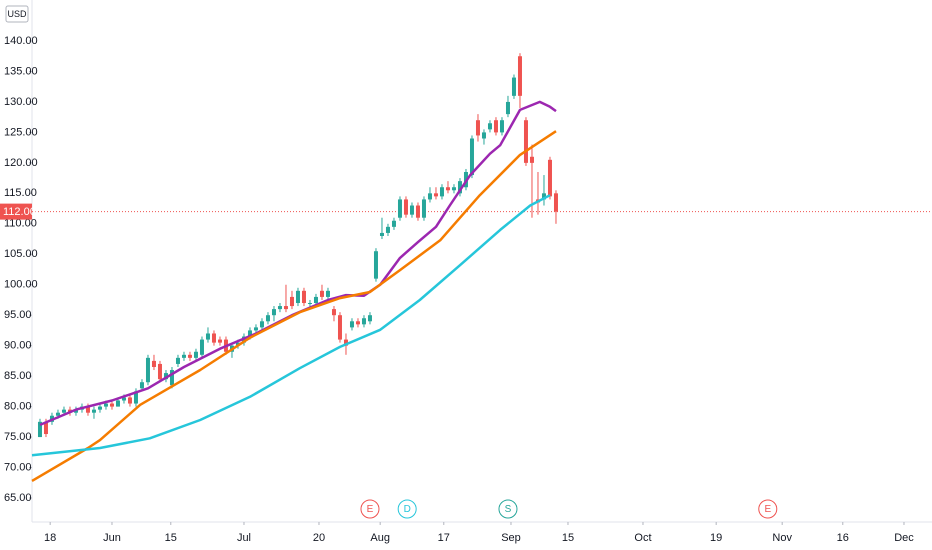 This screenshot has height=550, width=932. What do you see at coordinates (904, 538) in the screenshot?
I see `x-tick-label: Dec` at bounding box center [904, 538].